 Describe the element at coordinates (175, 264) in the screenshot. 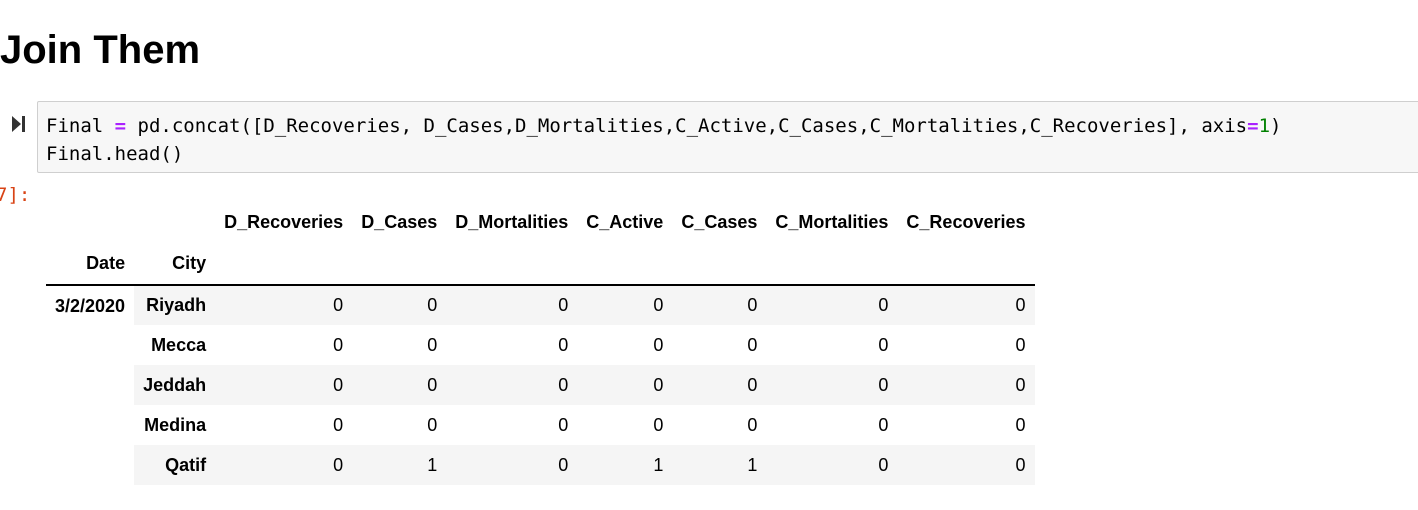

I see `index-name-city: City` at that location.